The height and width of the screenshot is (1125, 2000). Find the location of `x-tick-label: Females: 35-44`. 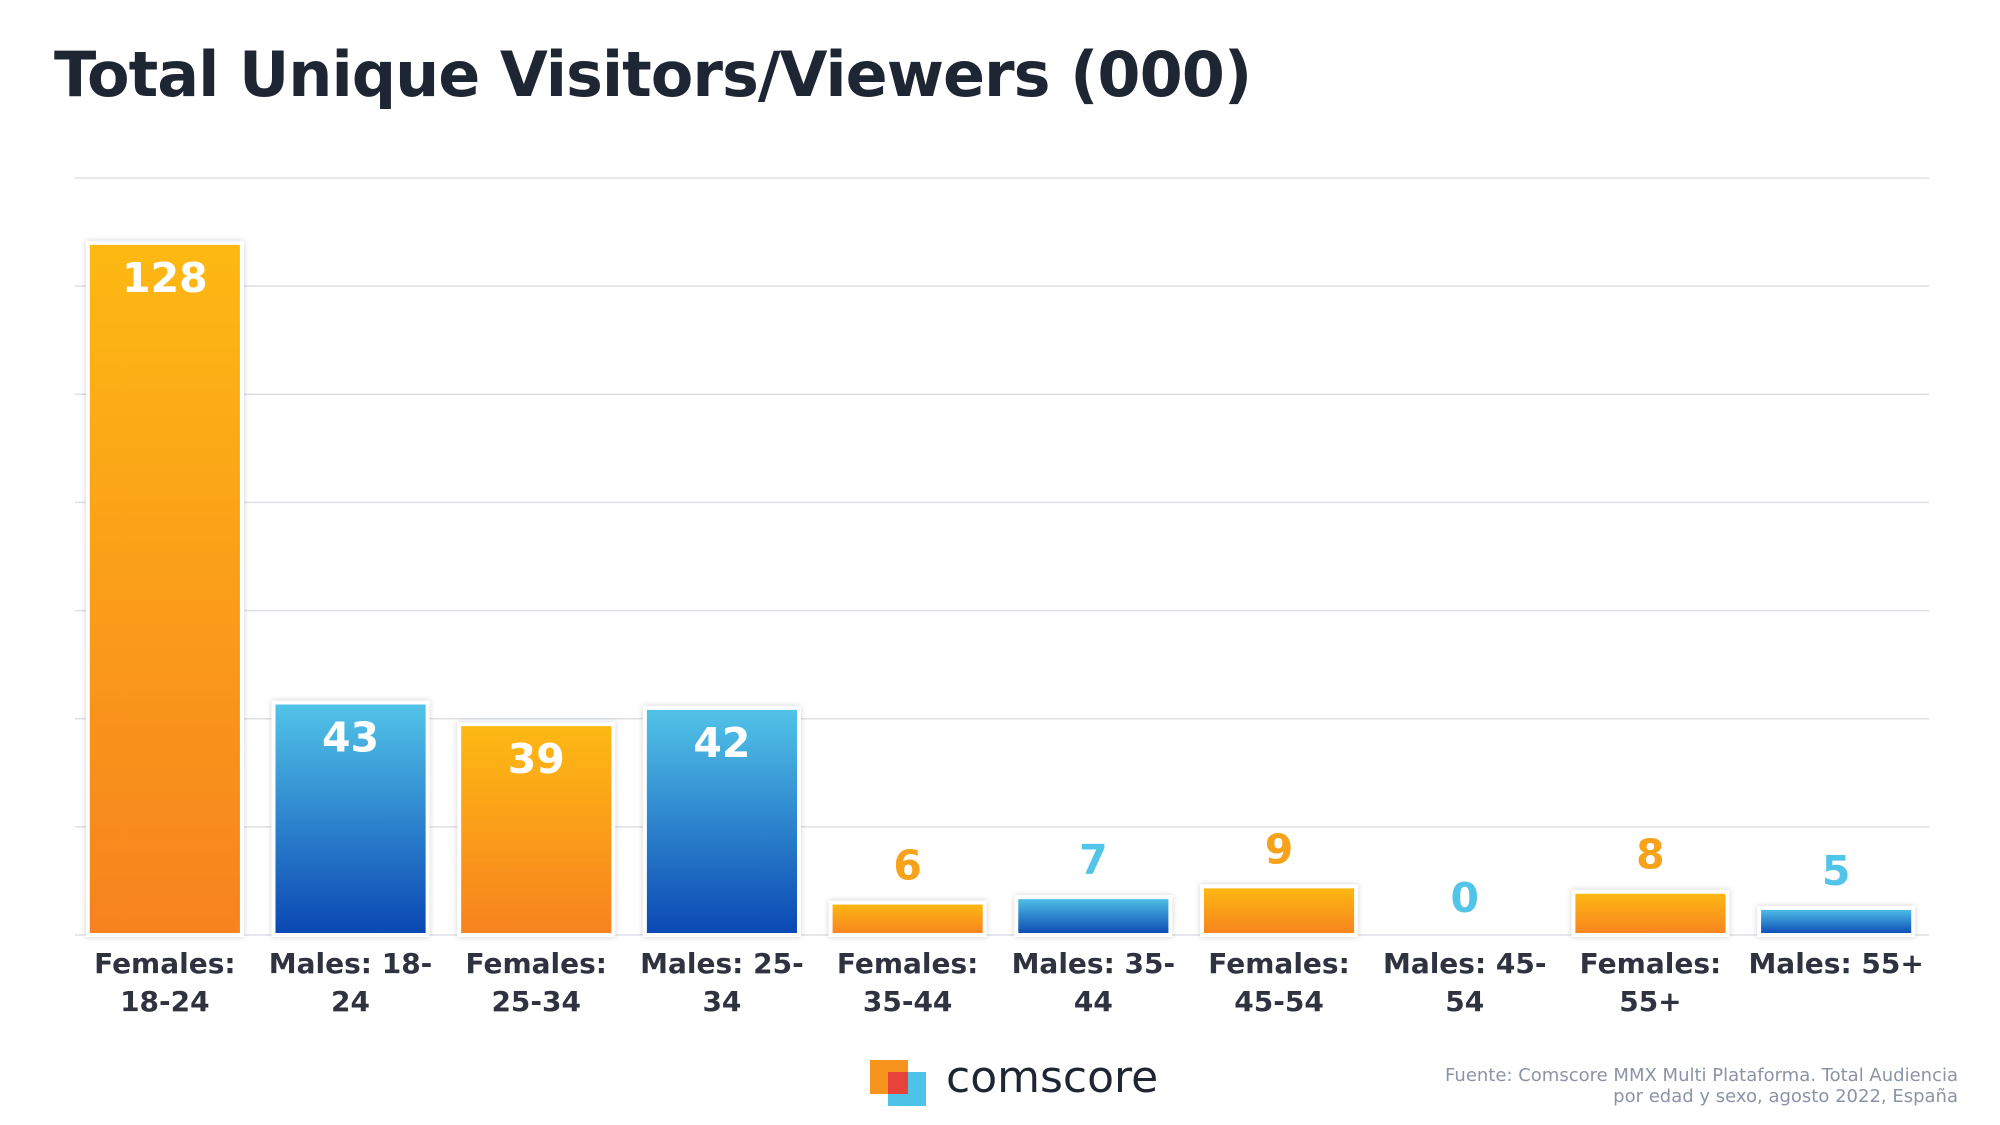

x-tick-label: Females: 35-44 is located at coordinates (907, 982).